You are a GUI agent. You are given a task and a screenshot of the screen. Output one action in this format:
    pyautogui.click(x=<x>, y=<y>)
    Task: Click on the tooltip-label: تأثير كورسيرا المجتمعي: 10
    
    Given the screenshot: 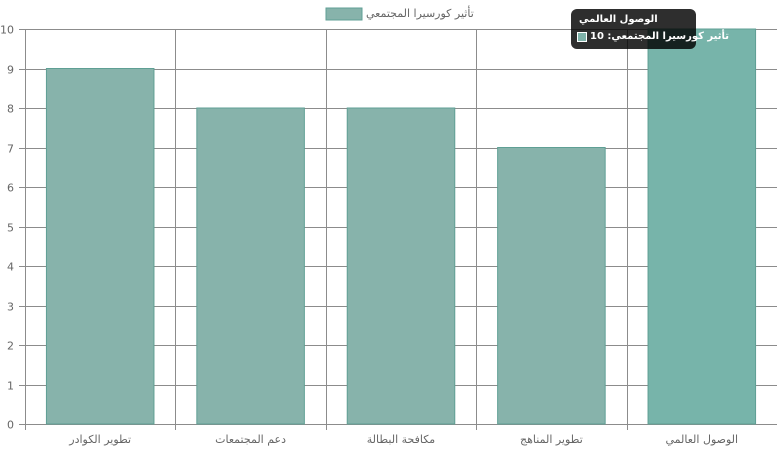 What is the action you would take?
    pyautogui.click(x=659, y=36)
    